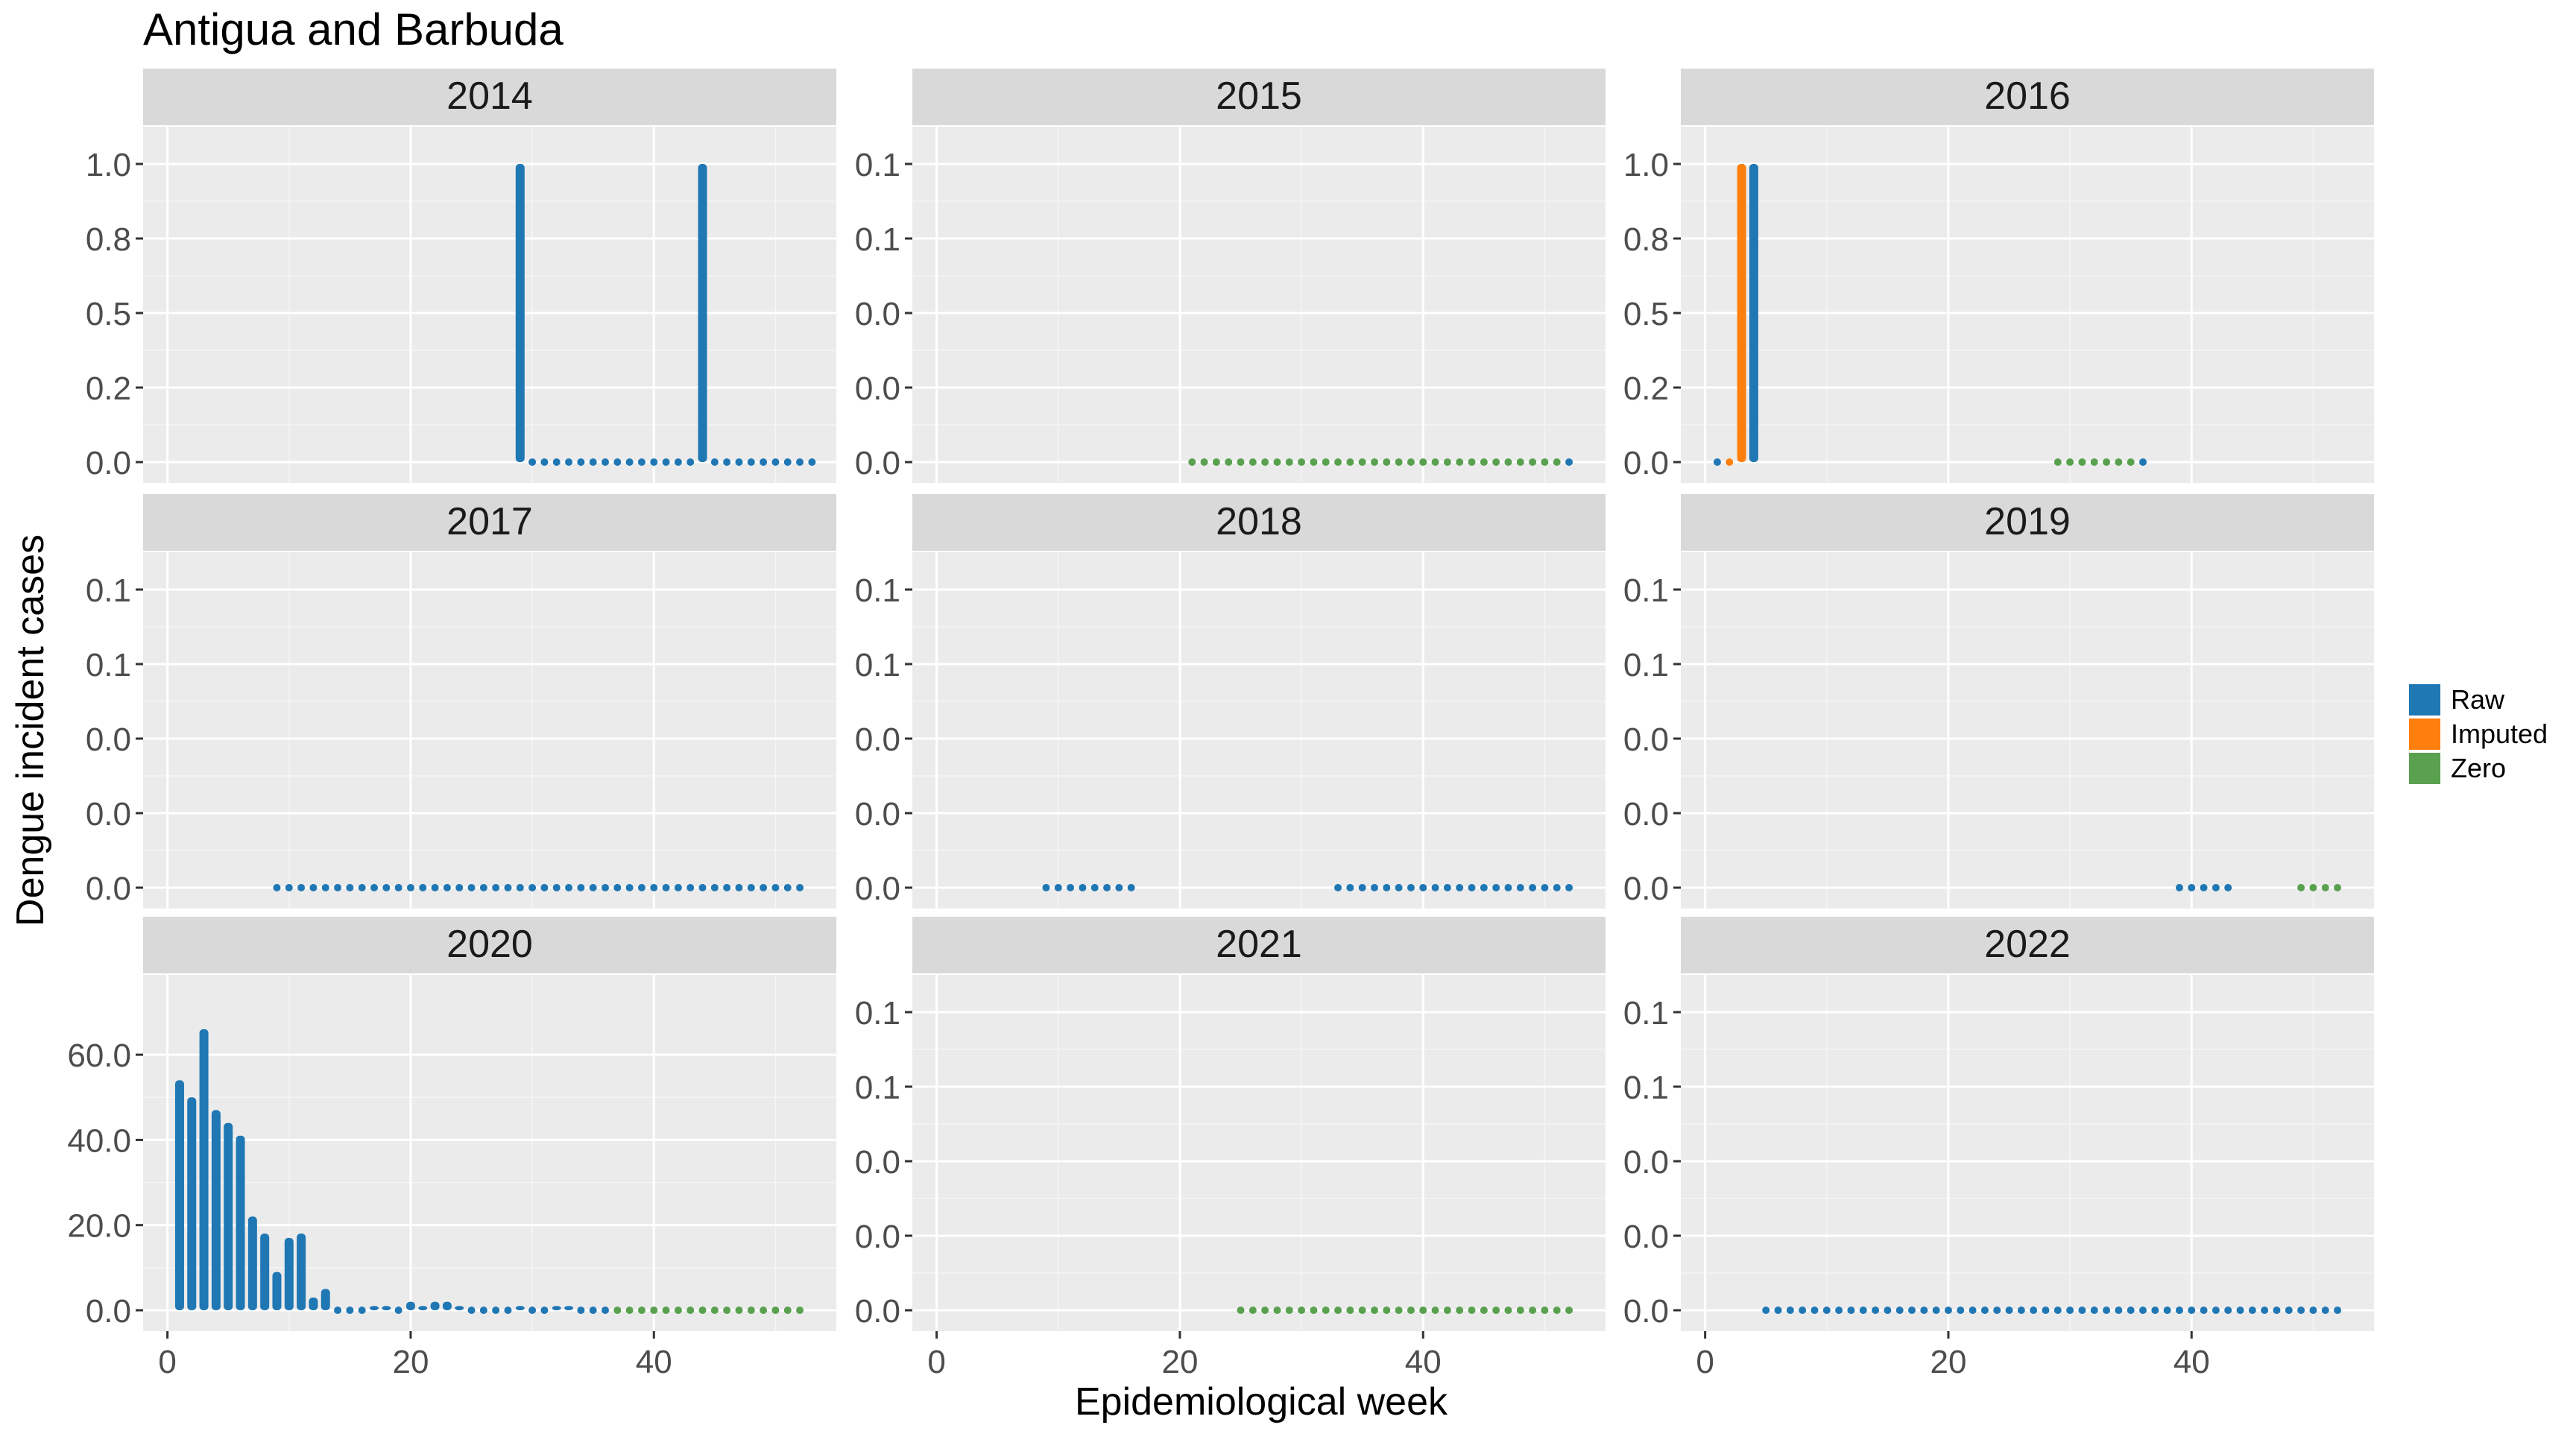 The image size is (2576, 1431). Describe the element at coordinates (99, 1140) in the screenshot. I see `y-tick-label: 40.0` at that location.